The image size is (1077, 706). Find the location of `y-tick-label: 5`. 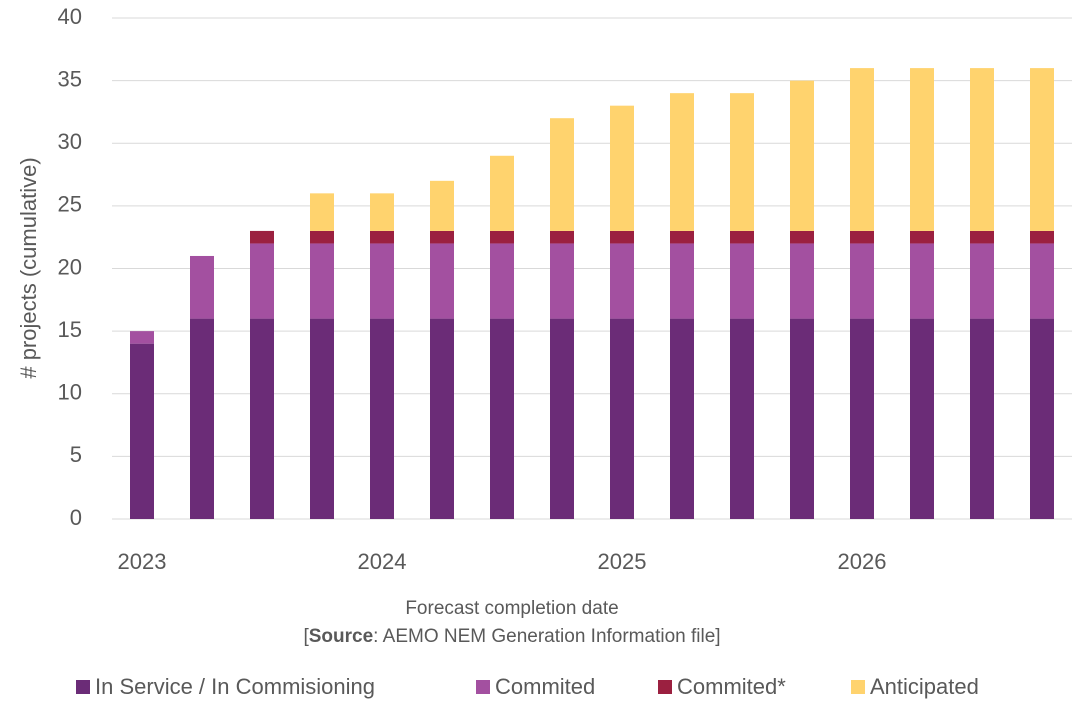

y-tick-label: 5 is located at coordinates (76, 454).